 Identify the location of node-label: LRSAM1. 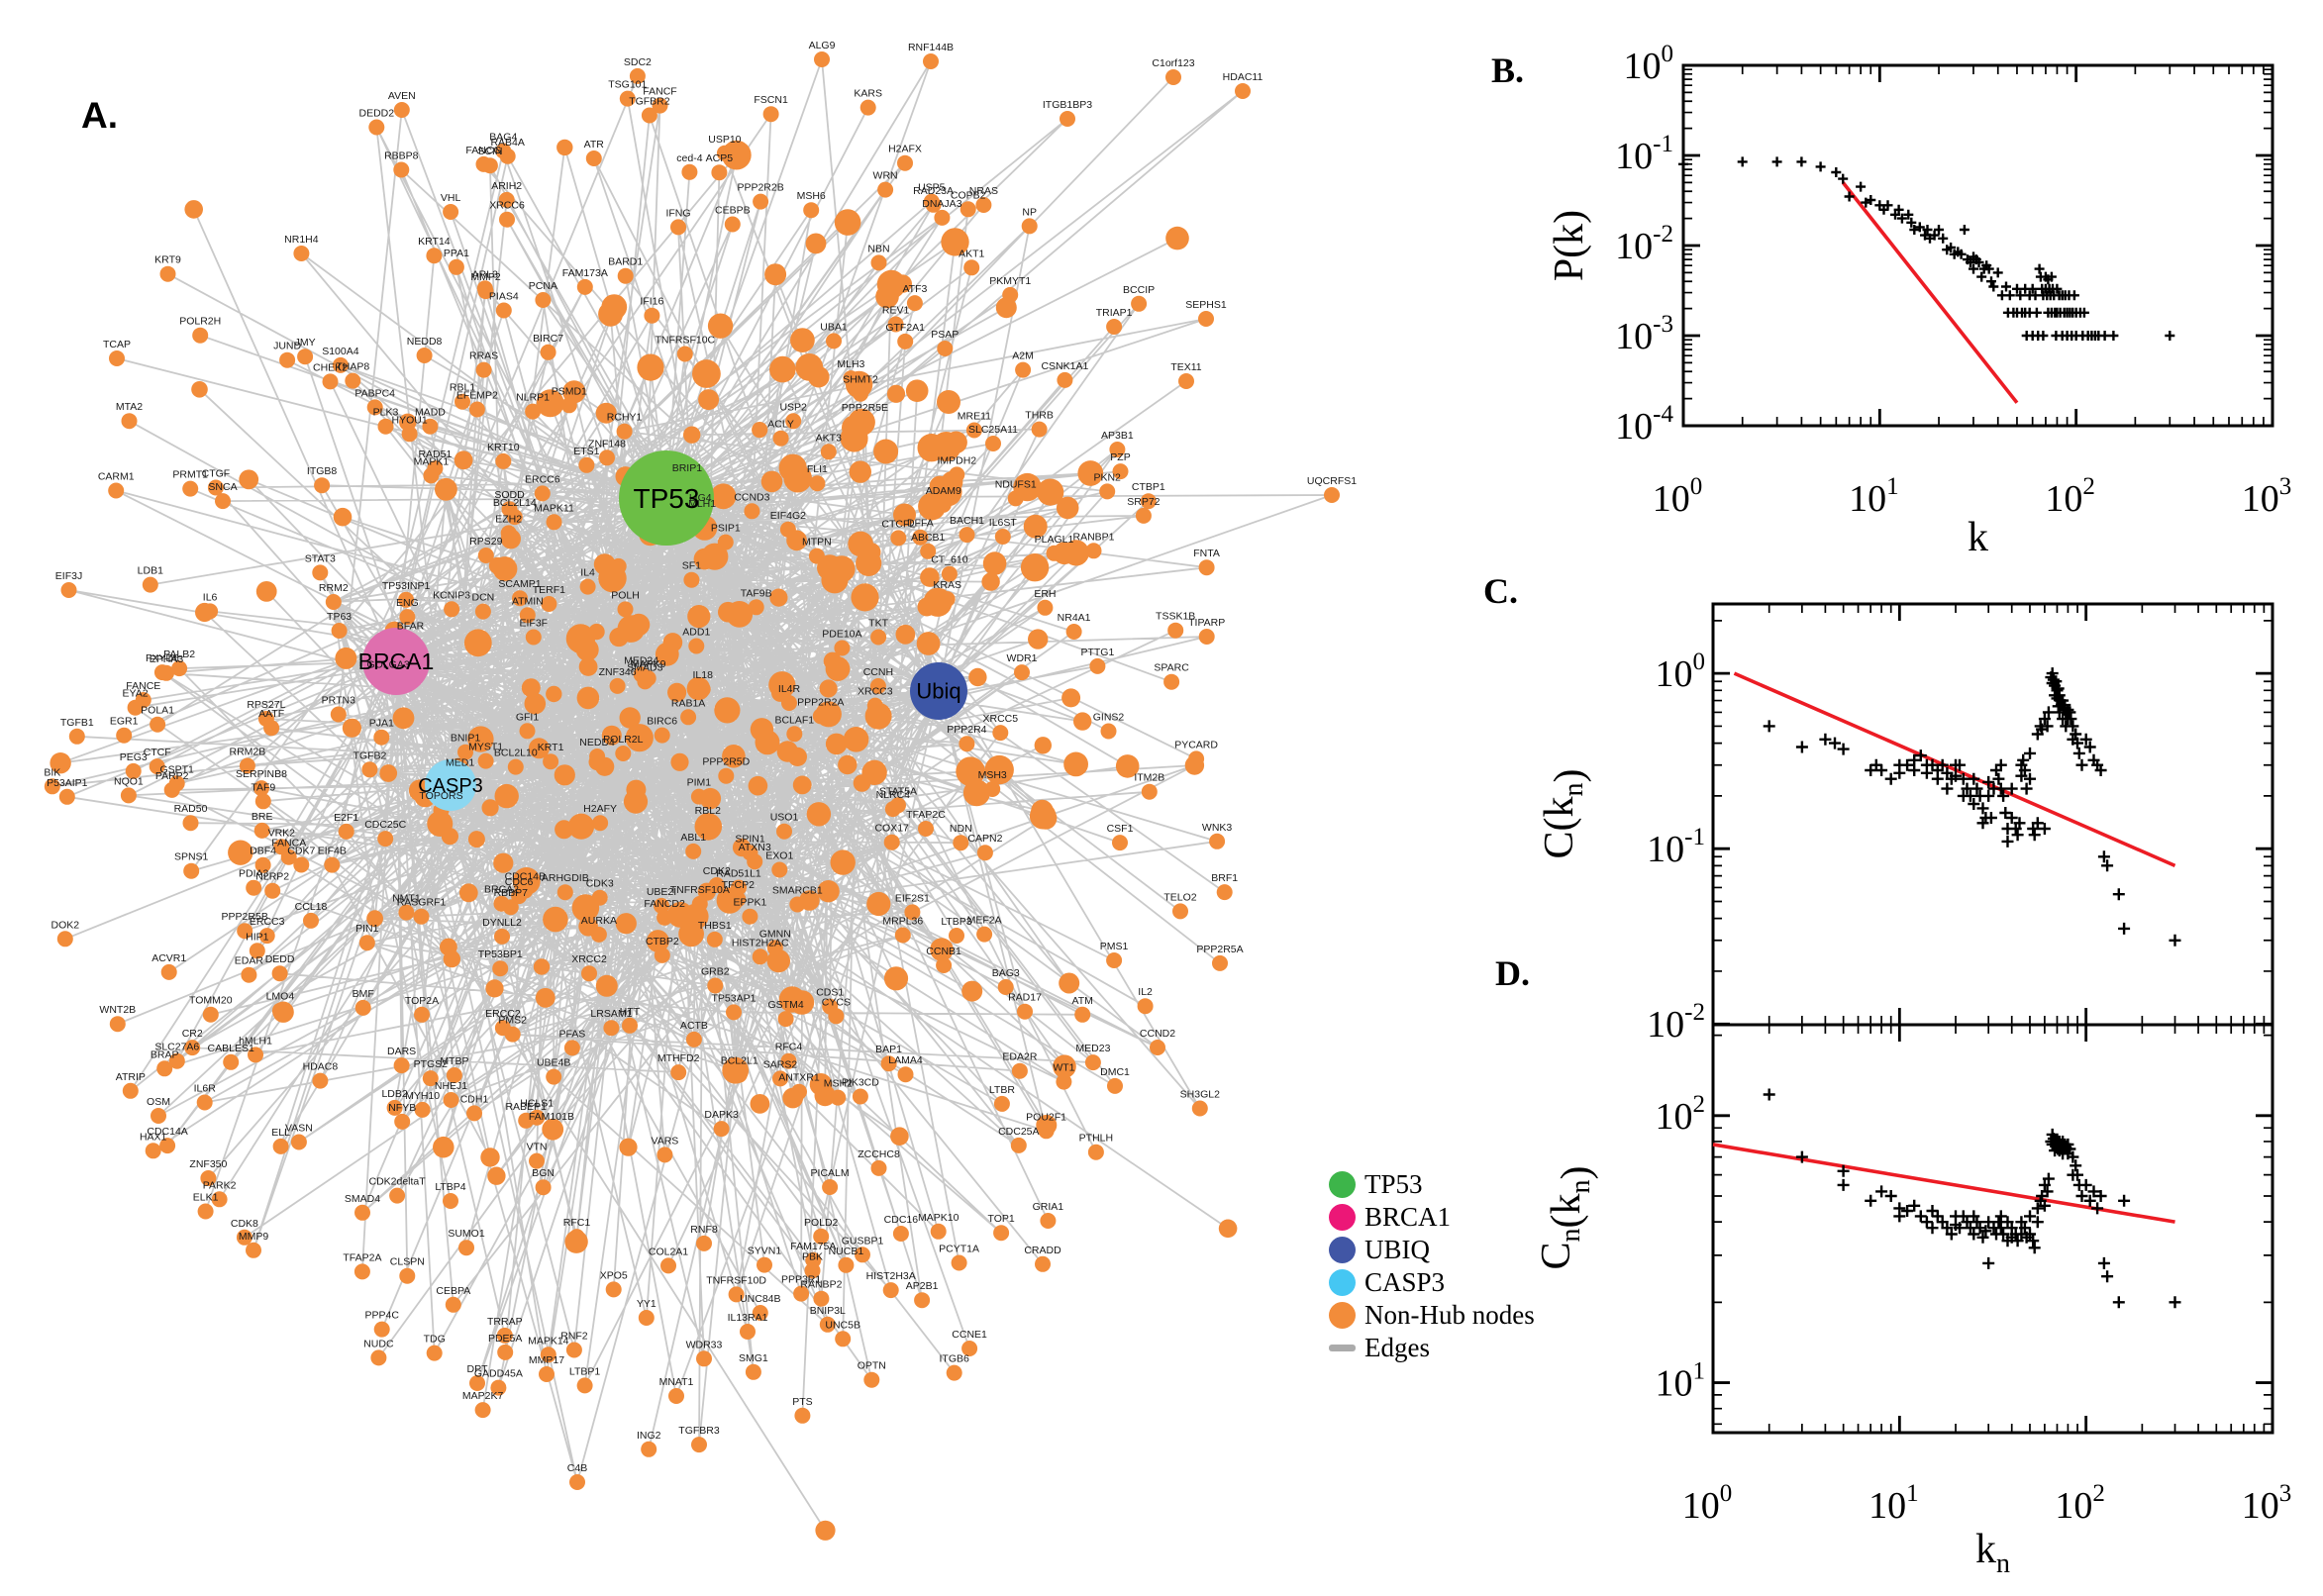
(611, 1014).